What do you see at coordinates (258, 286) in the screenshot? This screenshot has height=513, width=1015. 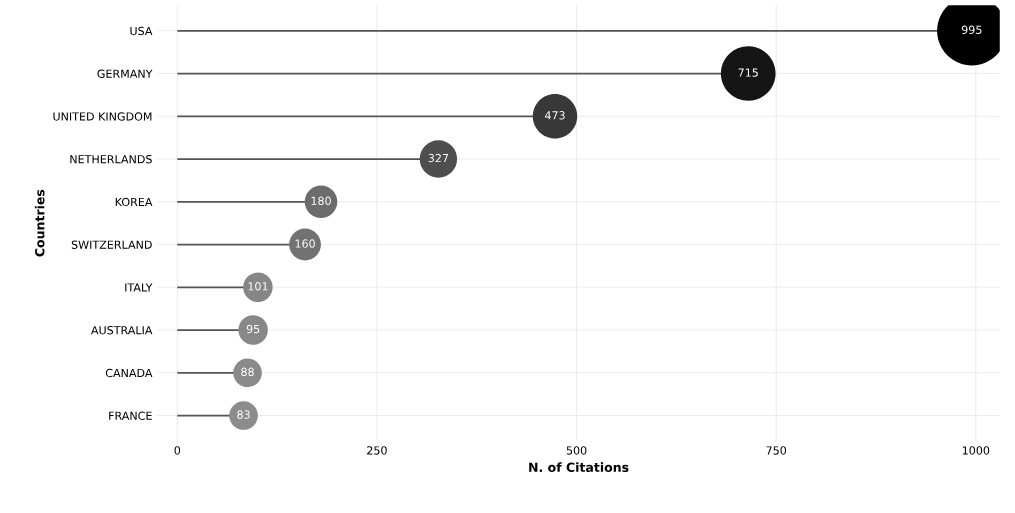 I see `data-label: 101` at bounding box center [258, 286].